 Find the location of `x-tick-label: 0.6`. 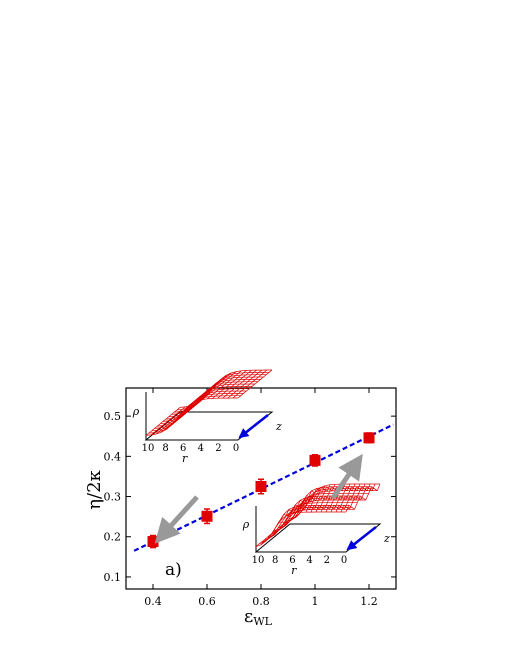

x-tick-label: 0.6 is located at coordinates (207, 601).